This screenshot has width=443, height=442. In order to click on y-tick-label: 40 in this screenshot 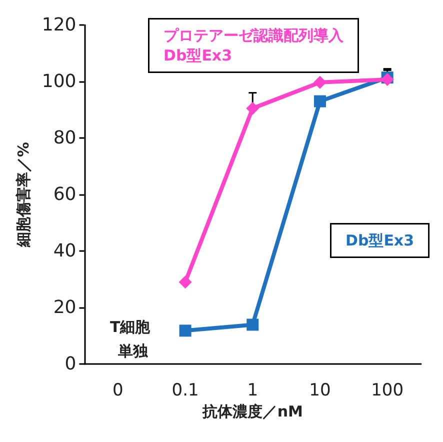, I will do `click(64, 251)`.